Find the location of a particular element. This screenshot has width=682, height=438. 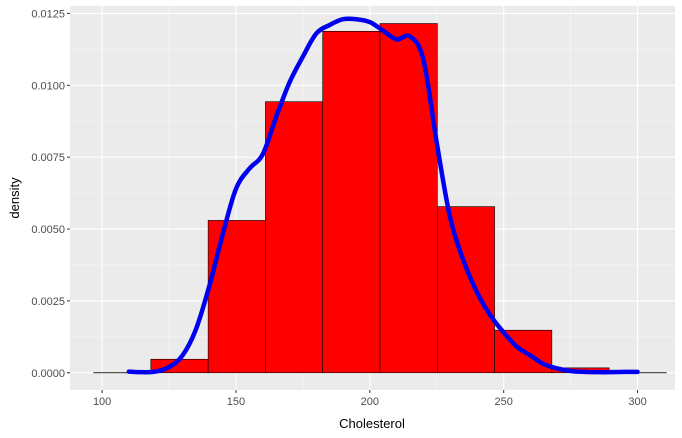

y-axis-title: density is located at coordinates (14, 198).